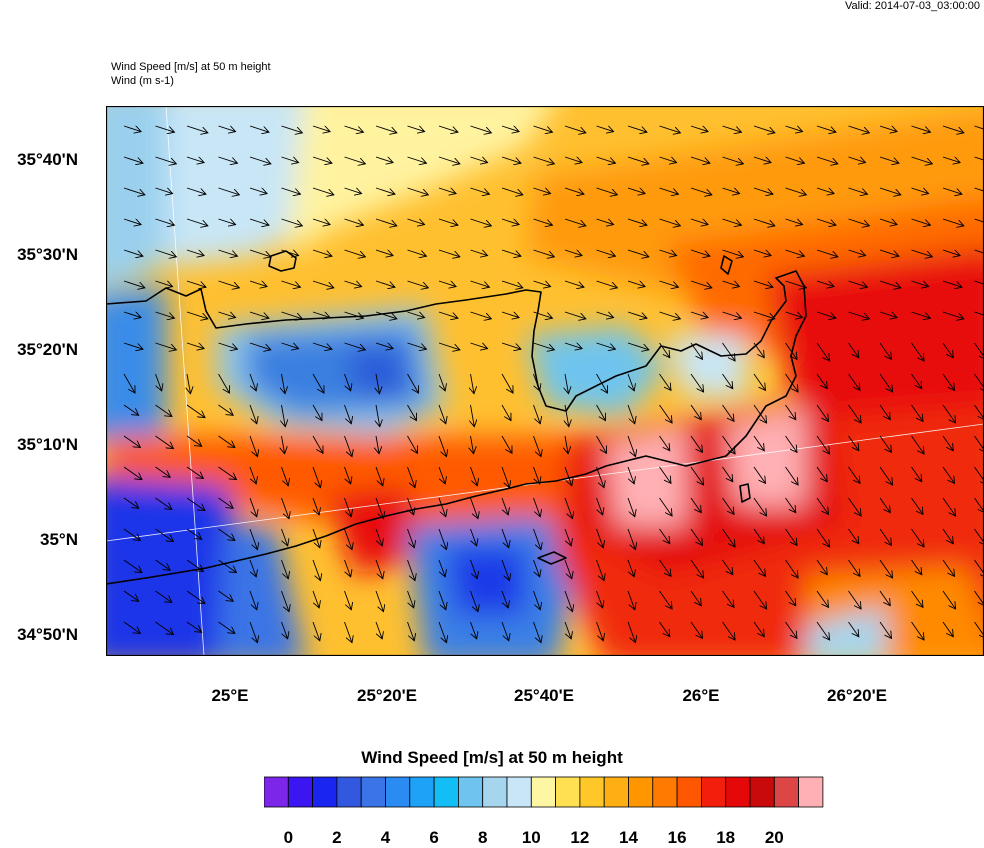 The width and height of the screenshot is (984, 848). What do you see at coordinates (39, 635) in the screenshot?
I see `lat-label-34-50: 34°50'N` at bounding box center [39, 635].